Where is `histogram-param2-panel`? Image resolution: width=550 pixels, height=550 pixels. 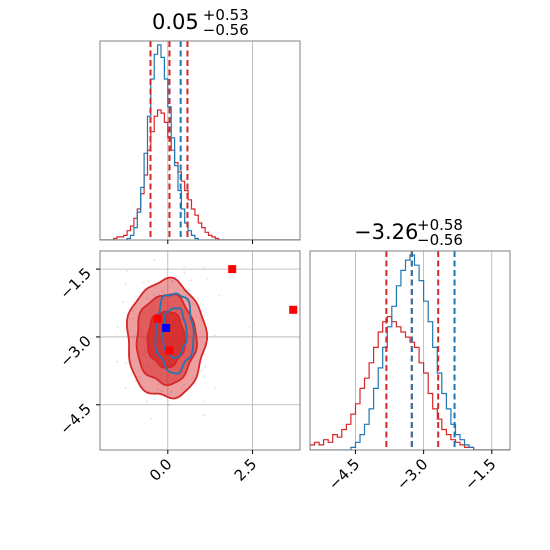 histogram-param2-panel is located at coordinates (410, 352).